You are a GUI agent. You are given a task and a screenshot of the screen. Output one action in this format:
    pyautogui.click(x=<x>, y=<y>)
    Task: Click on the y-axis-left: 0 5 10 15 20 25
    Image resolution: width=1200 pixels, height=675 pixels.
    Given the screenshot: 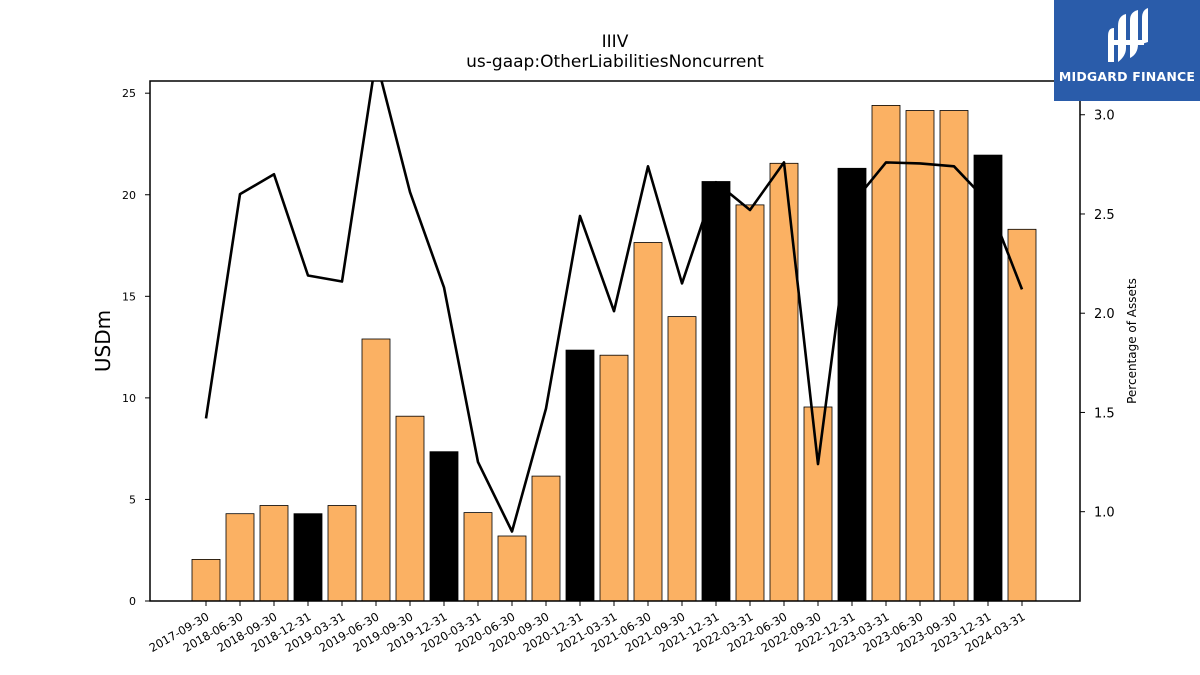 What is the action you would take?
    pyautogui.click(x=136, y=347)
    